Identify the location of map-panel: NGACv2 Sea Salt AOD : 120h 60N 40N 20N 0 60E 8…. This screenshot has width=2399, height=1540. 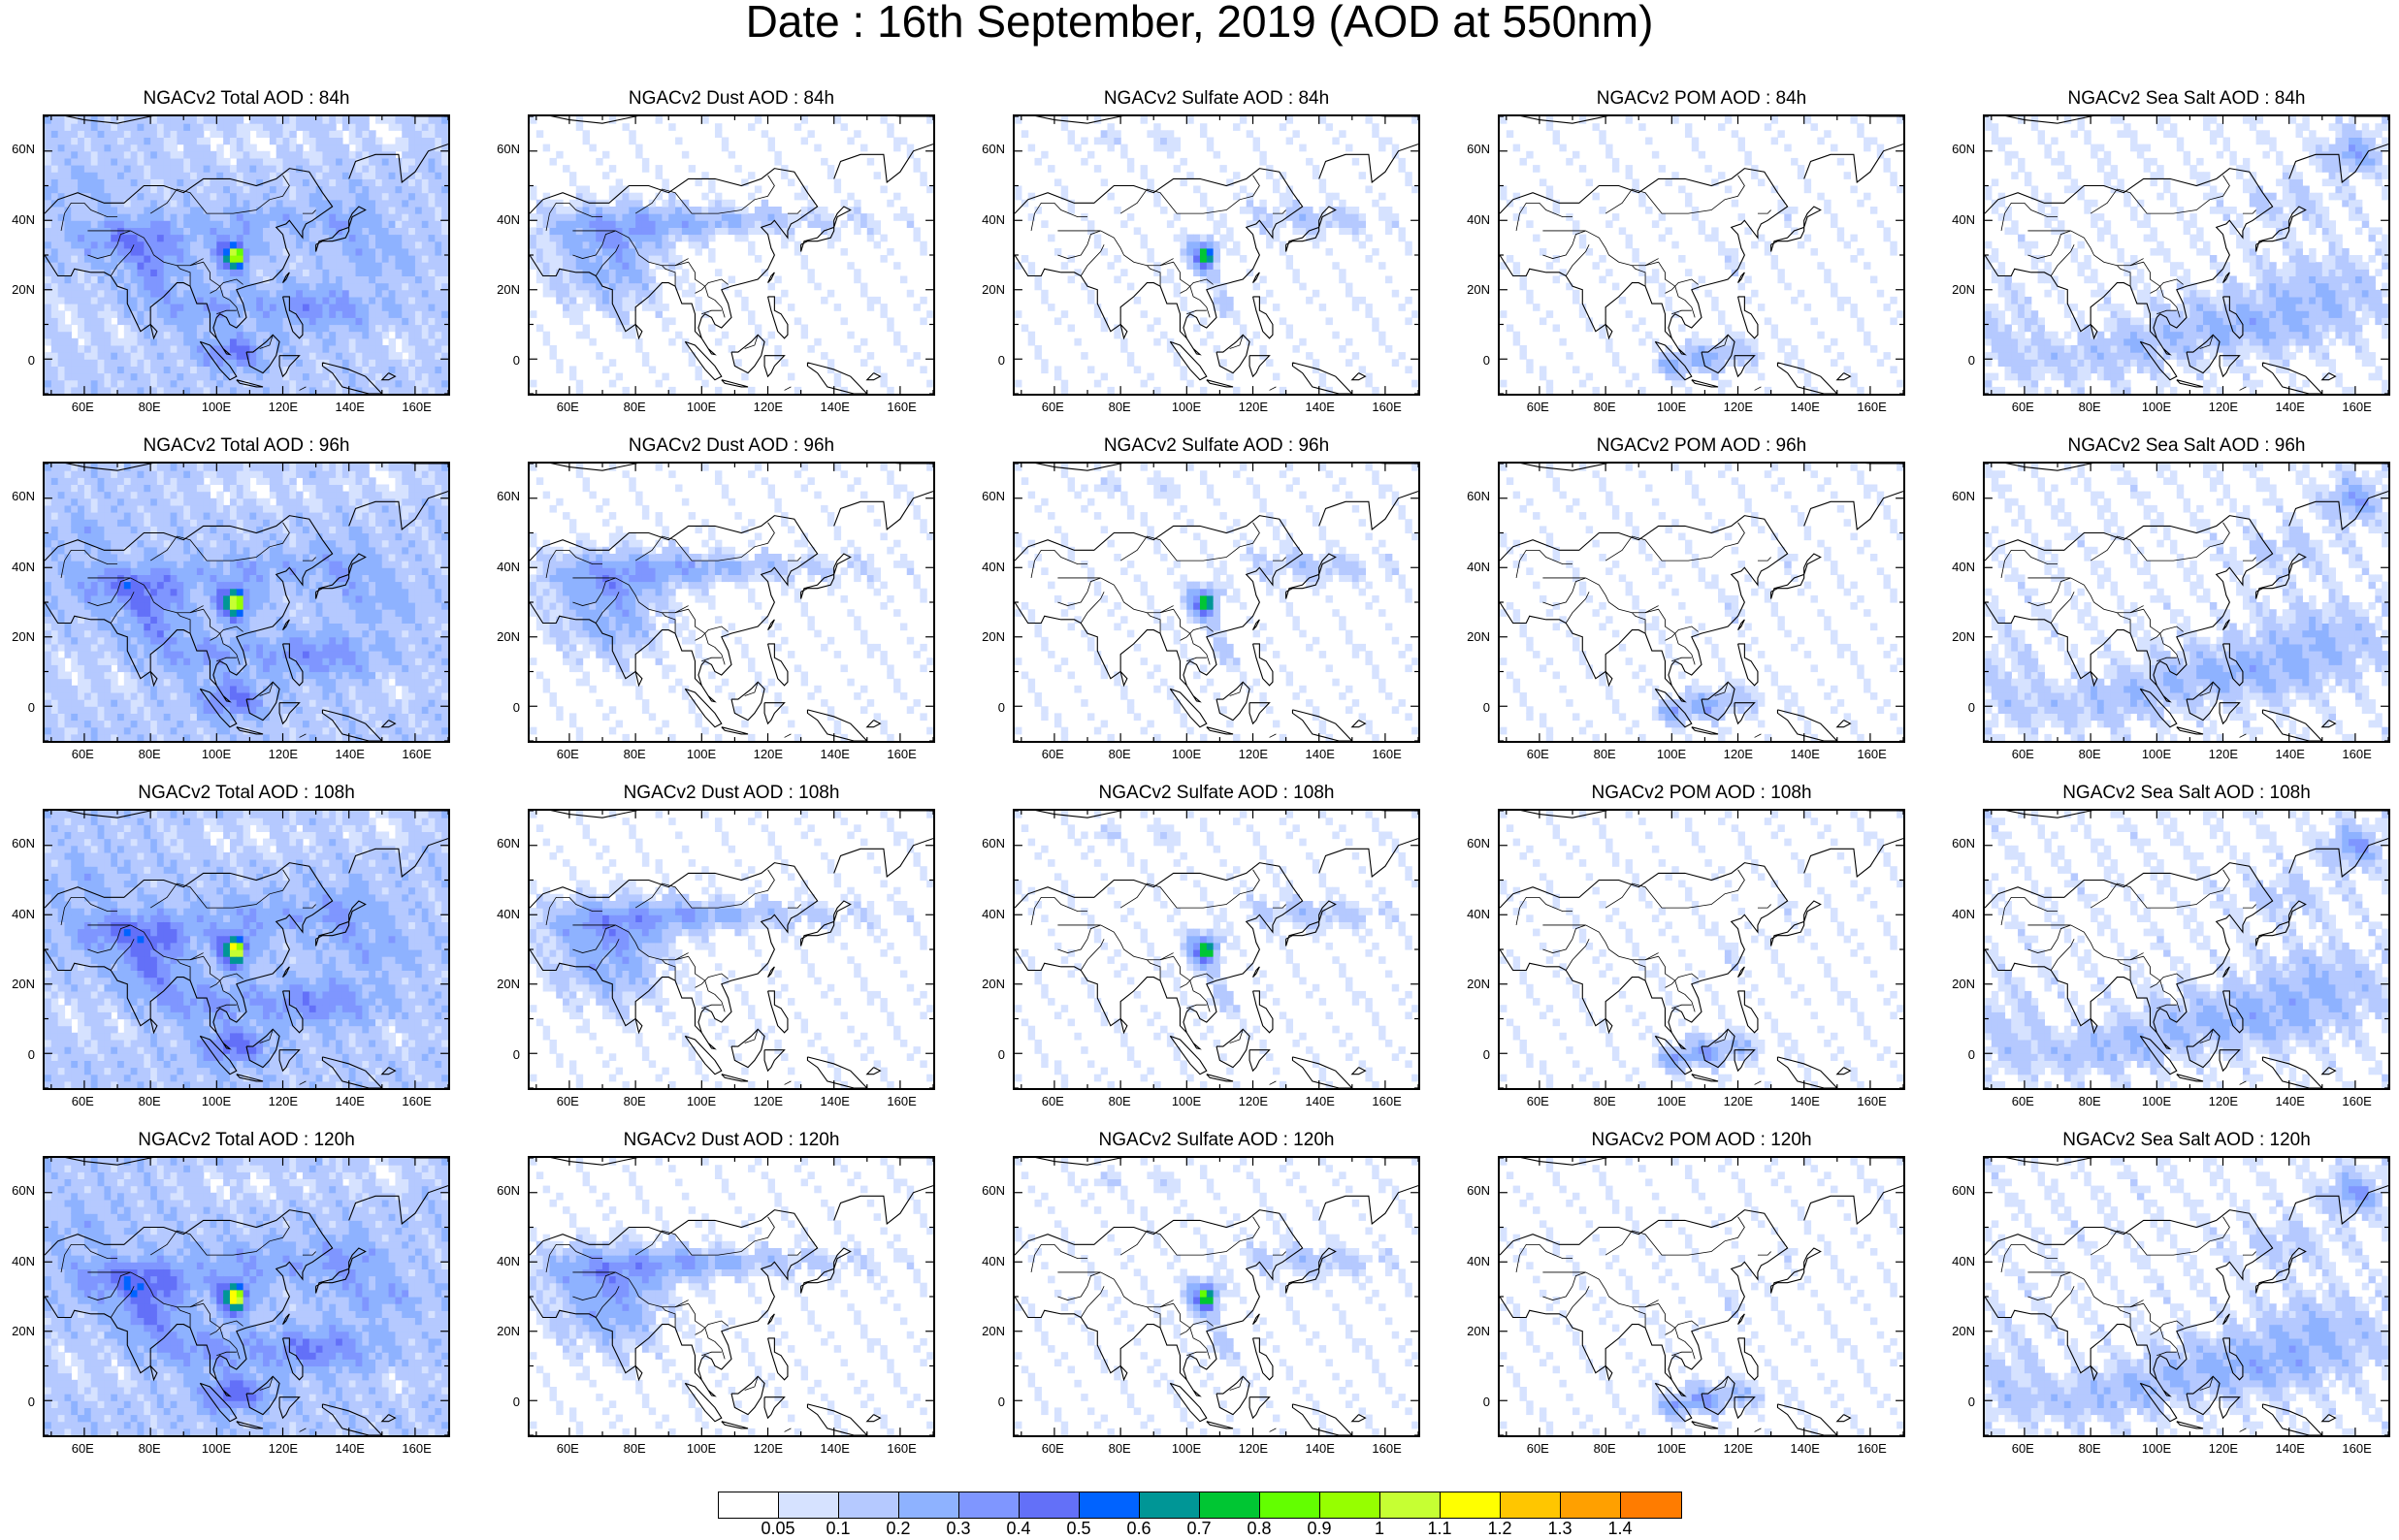
(2170, 1302).